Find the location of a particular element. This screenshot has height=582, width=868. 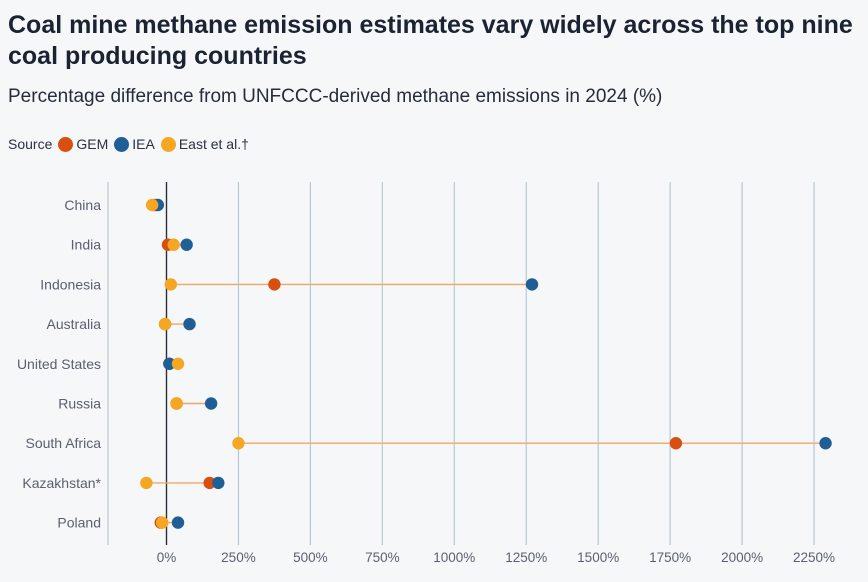

legend-swatch-east is located at coordinates (168, 144).